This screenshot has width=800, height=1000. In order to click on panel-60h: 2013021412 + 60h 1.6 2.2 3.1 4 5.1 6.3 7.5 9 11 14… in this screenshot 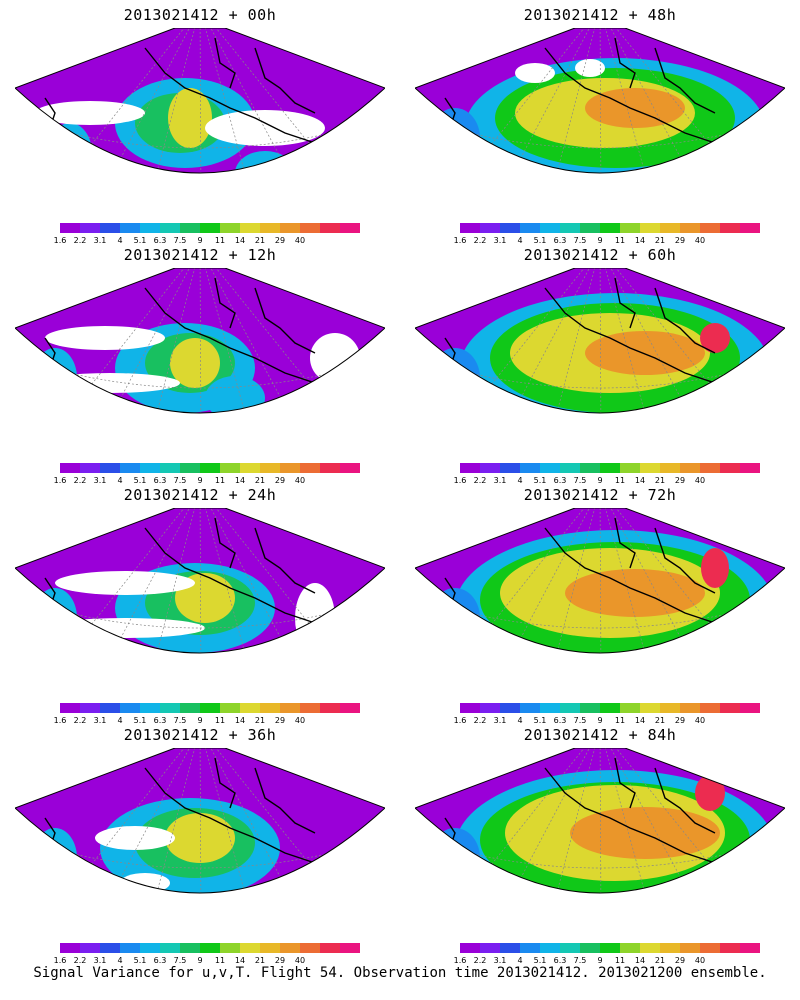, I will do `click(600, 362)`.